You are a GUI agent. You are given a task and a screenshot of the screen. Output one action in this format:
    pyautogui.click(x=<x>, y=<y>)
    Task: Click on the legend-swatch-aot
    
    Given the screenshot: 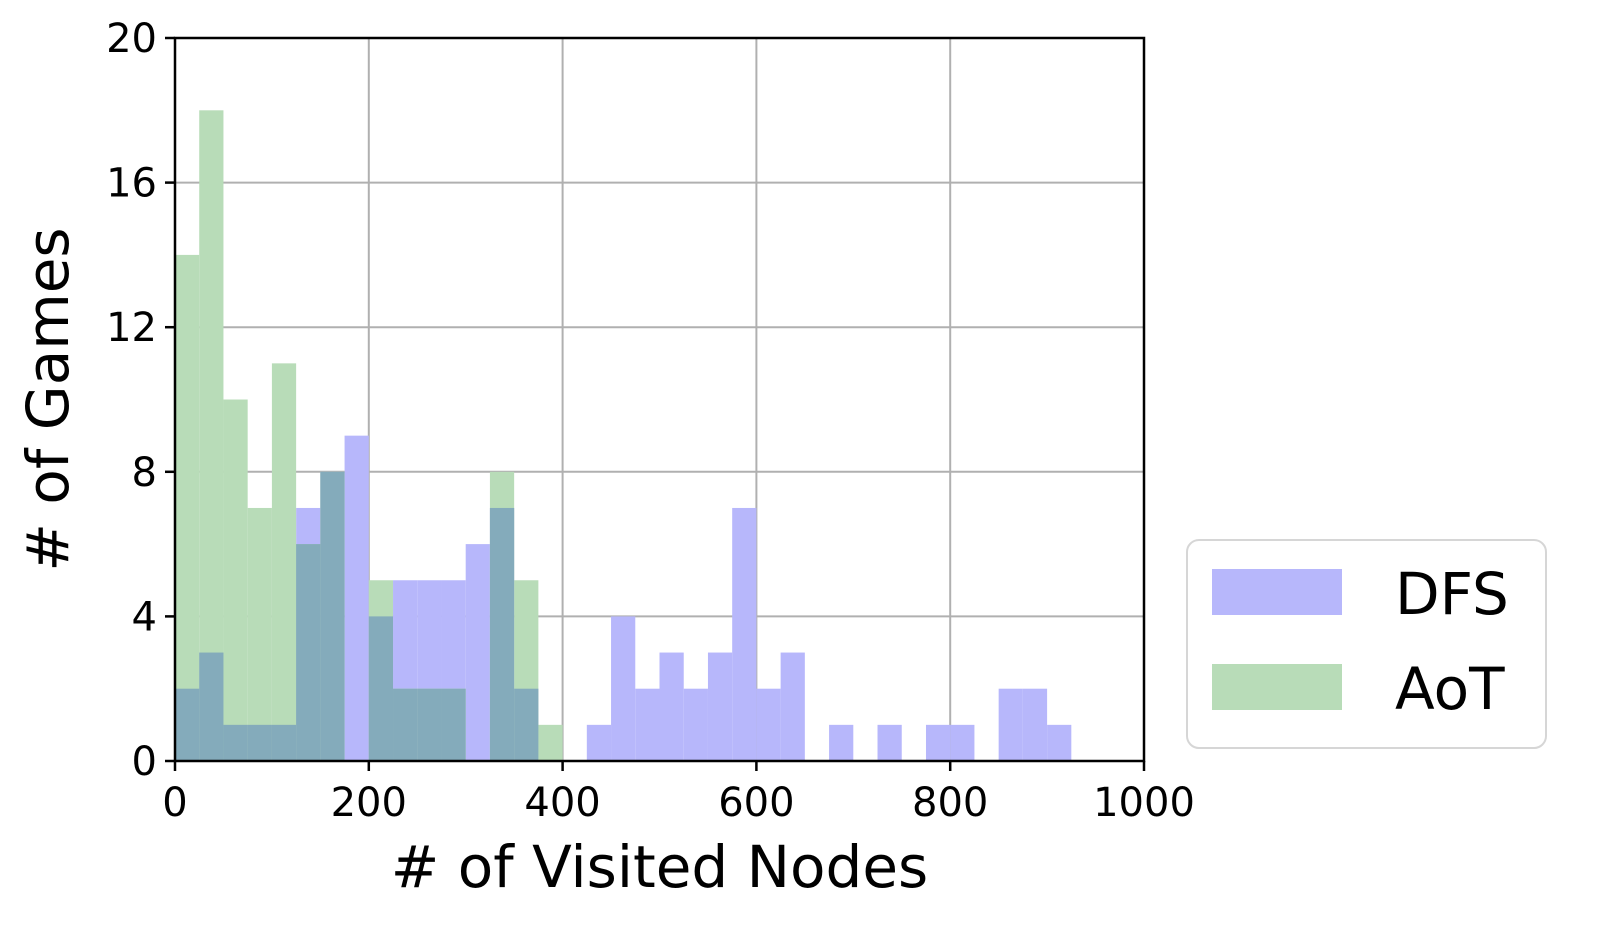 What is the action you would take?
    pyautogui.click(x=1277, y=687)
    